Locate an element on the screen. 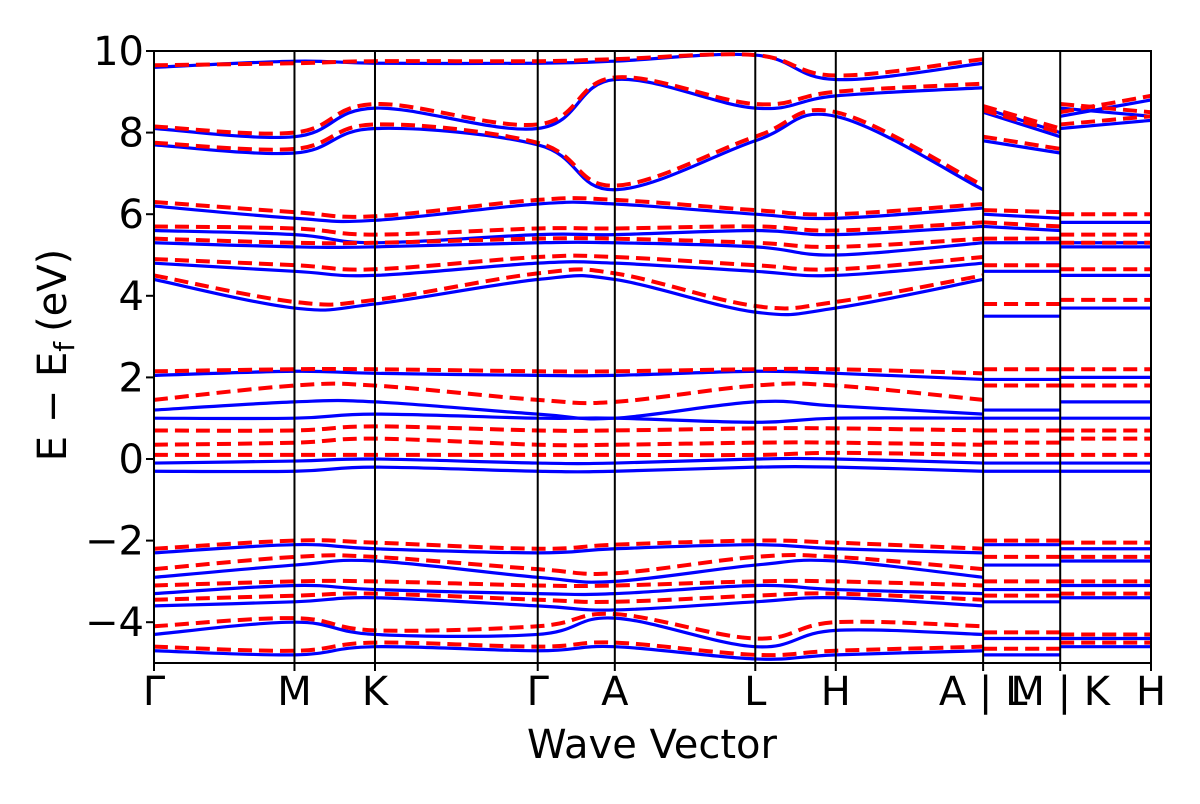 The height and width of the screenshot is (804, 1200). band-dashed-1-seg0 is located at coordinates (569, 105).